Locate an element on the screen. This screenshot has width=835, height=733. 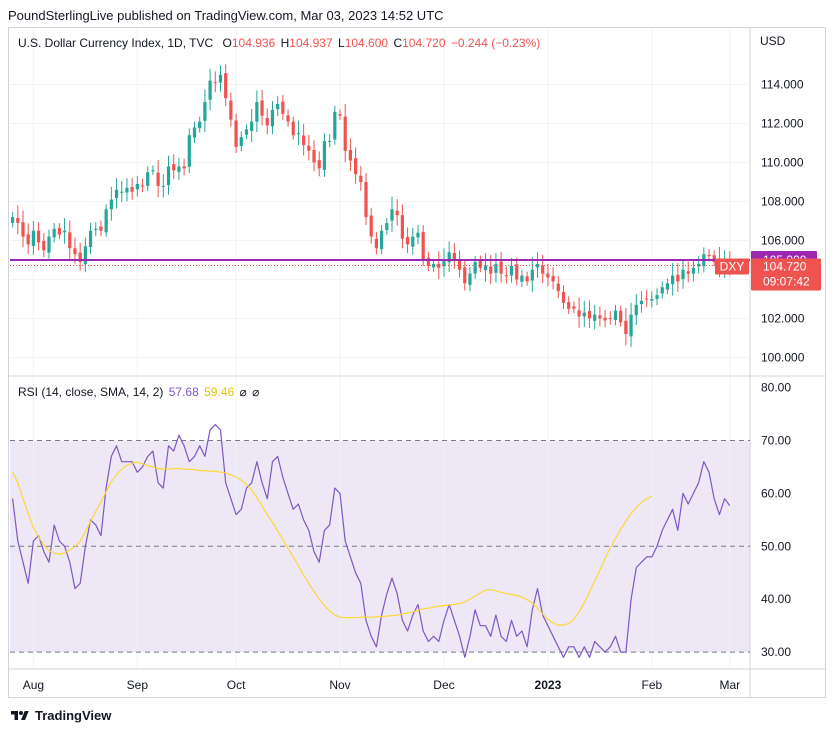
rsi-tick-label: 70.00 is located at coordinates (776, 440).